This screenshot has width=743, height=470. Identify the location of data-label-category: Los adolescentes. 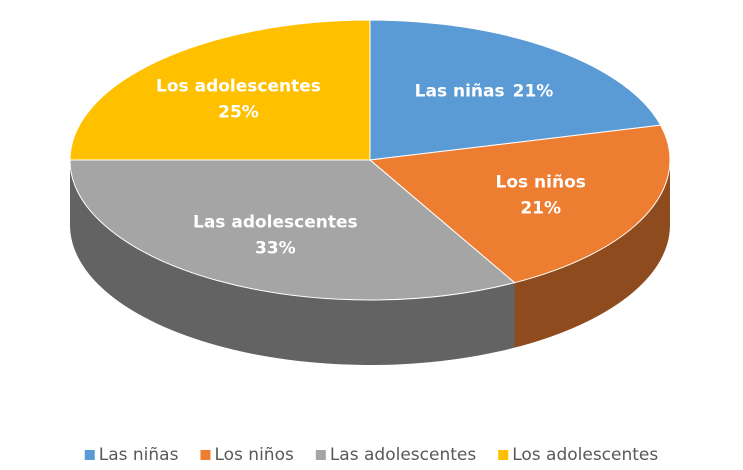
(238, 87).